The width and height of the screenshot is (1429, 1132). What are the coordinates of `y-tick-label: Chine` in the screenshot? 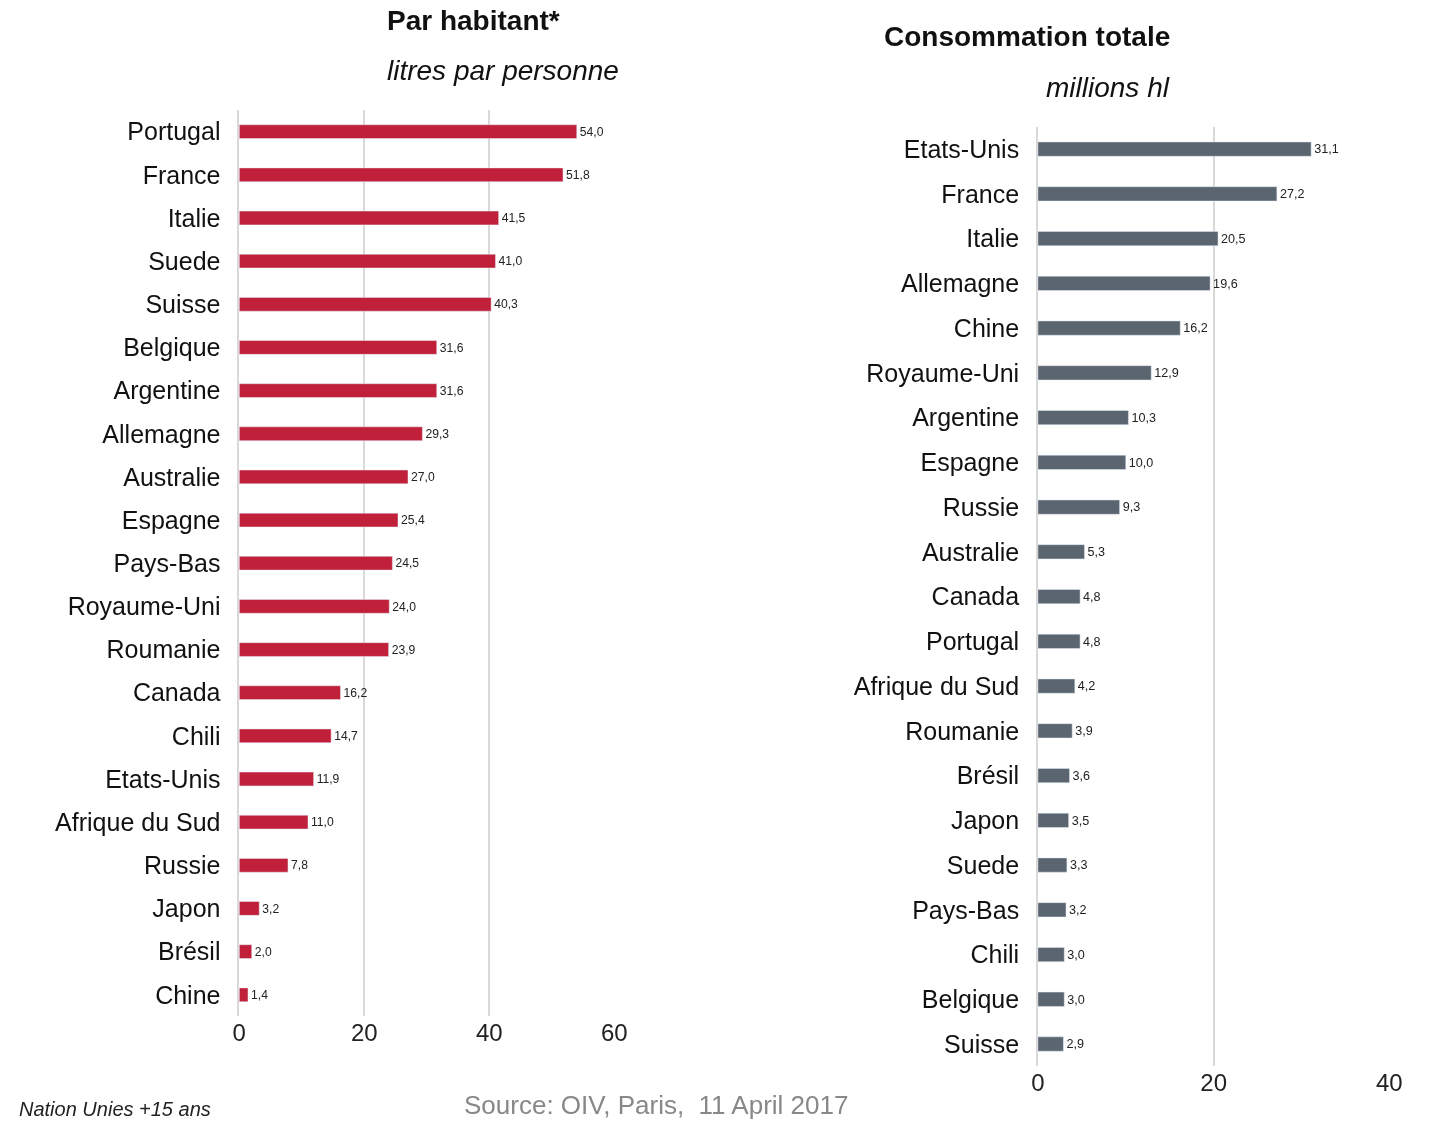 It's located at (188, 994).